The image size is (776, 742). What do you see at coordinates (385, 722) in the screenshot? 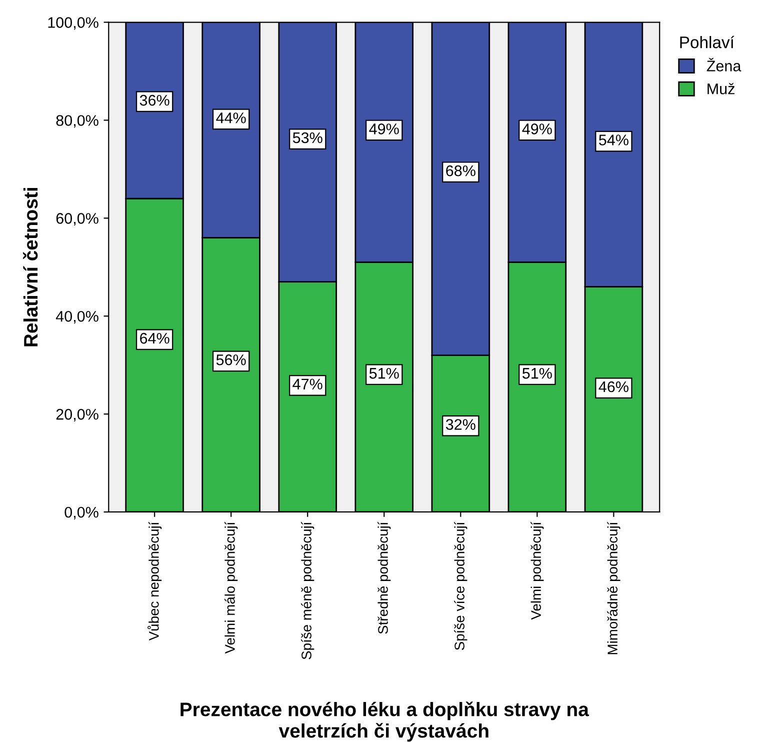
I see `x-axis-title: Prezentace nového léku a doplňku stravy na veletrzích či výstavách` at bounding box center [385, 722].